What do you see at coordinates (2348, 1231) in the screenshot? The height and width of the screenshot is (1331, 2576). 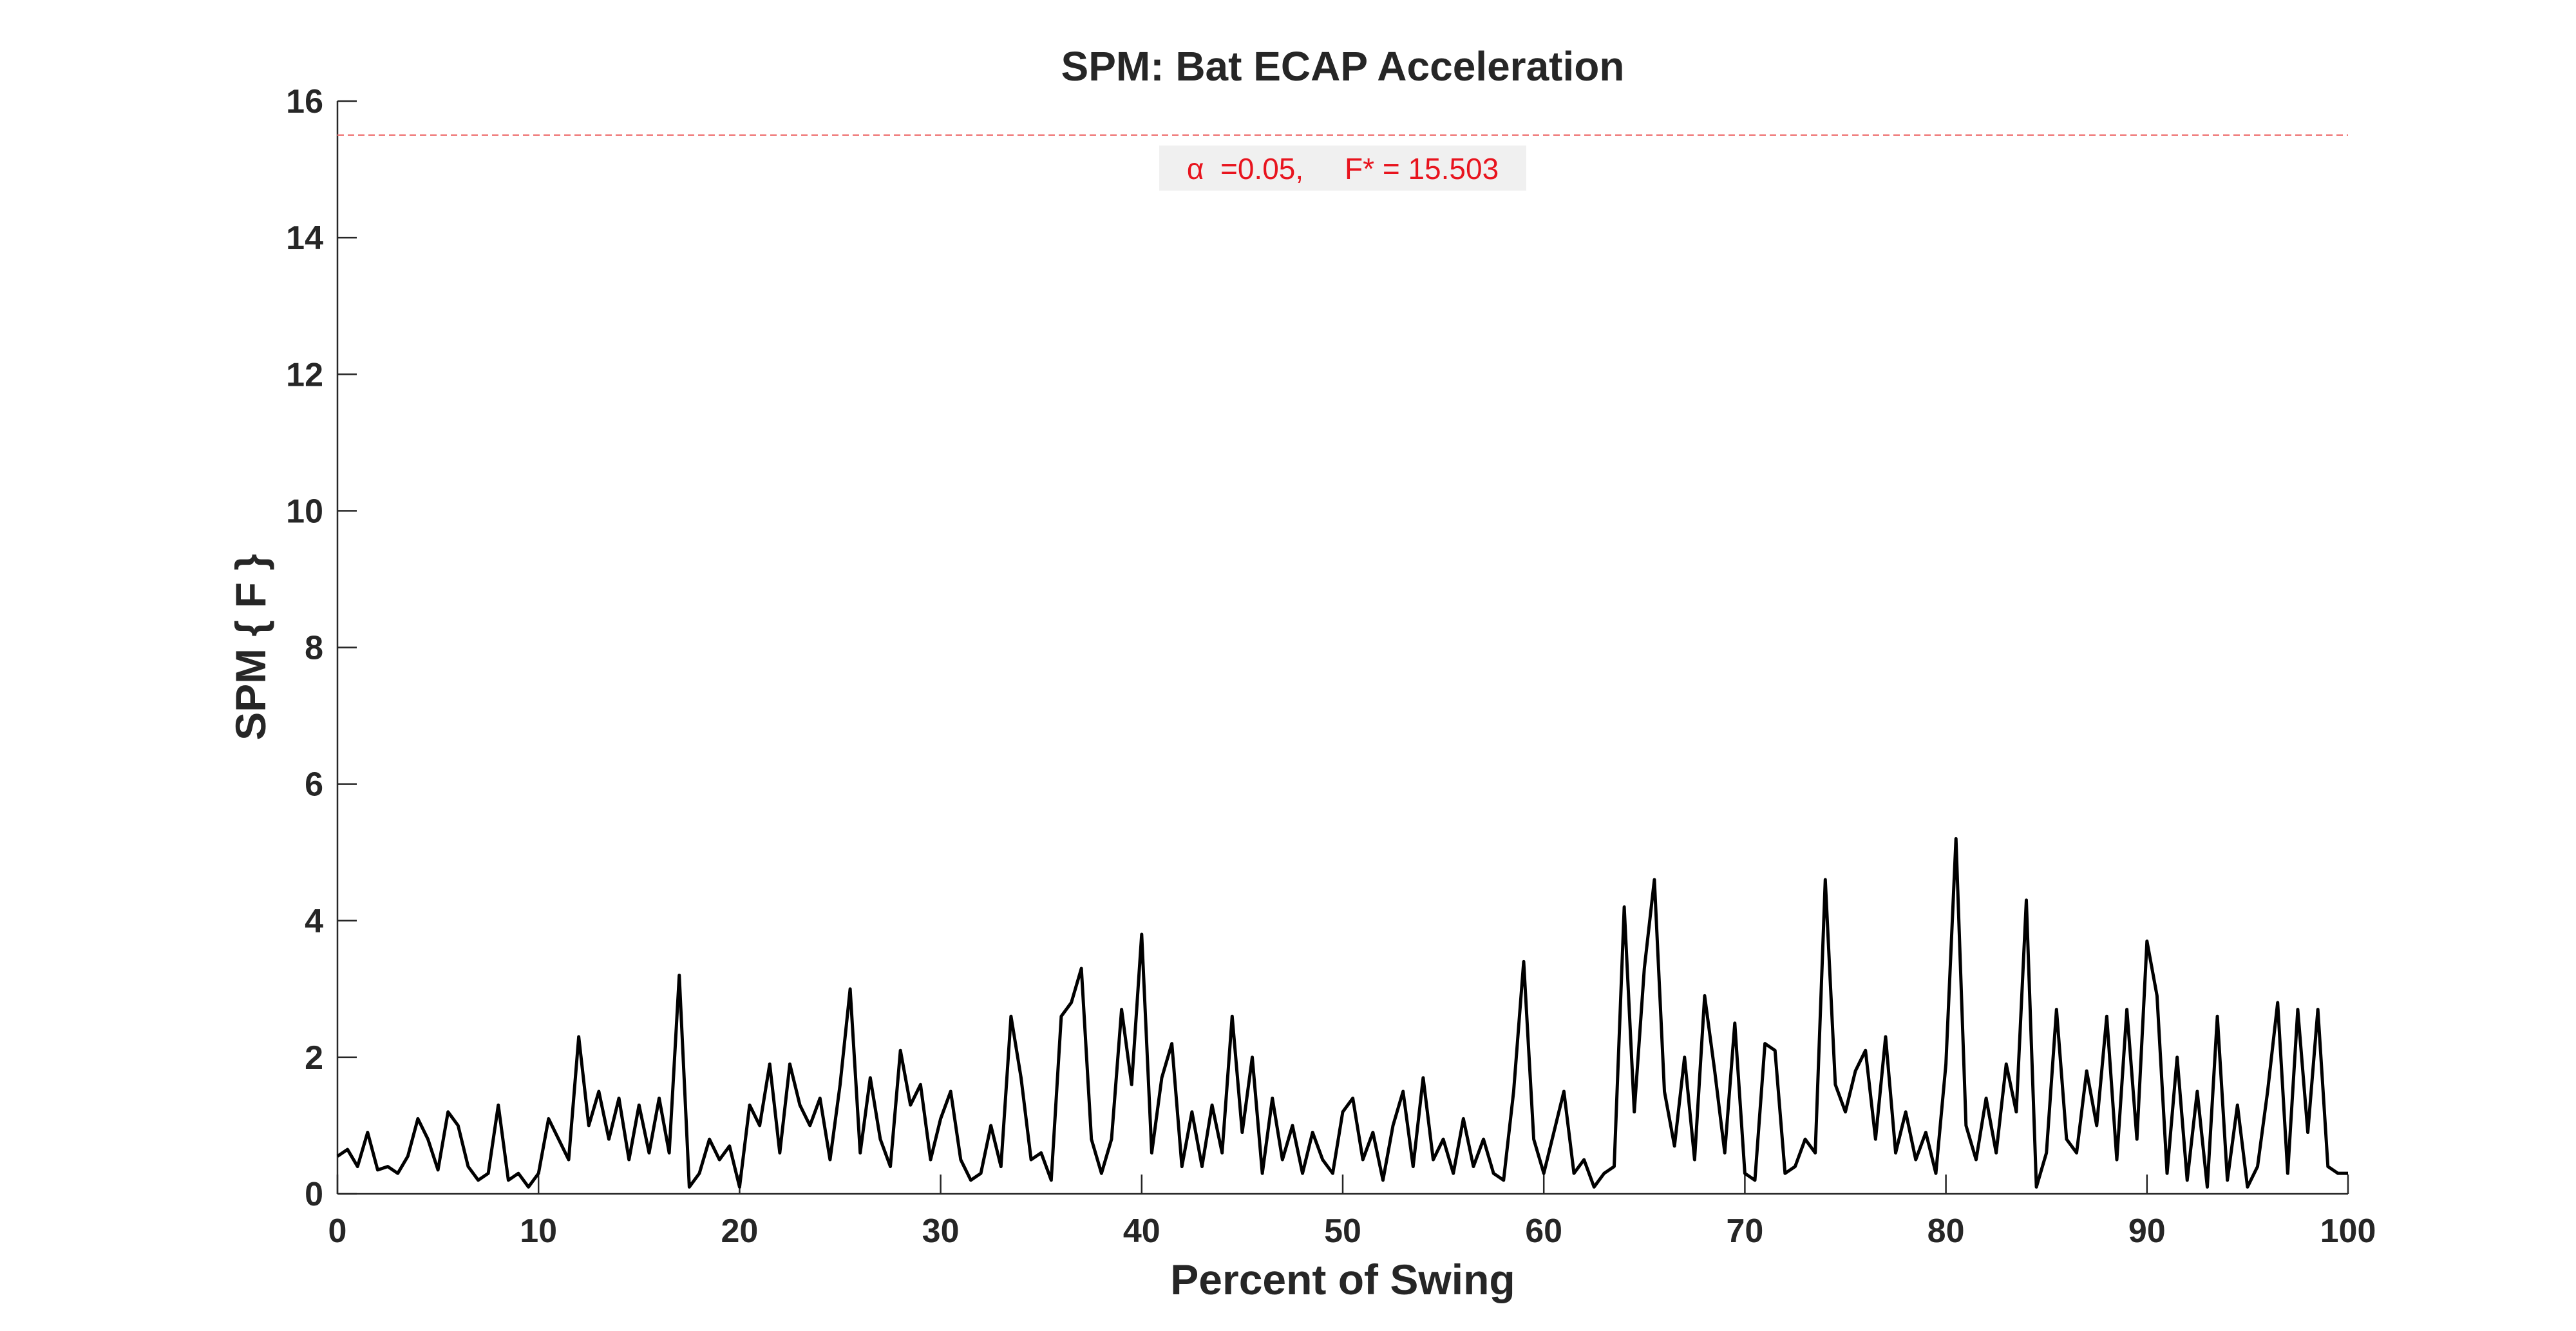 I see `x-tick-label: 100` at bounding box center [2348, 1231].